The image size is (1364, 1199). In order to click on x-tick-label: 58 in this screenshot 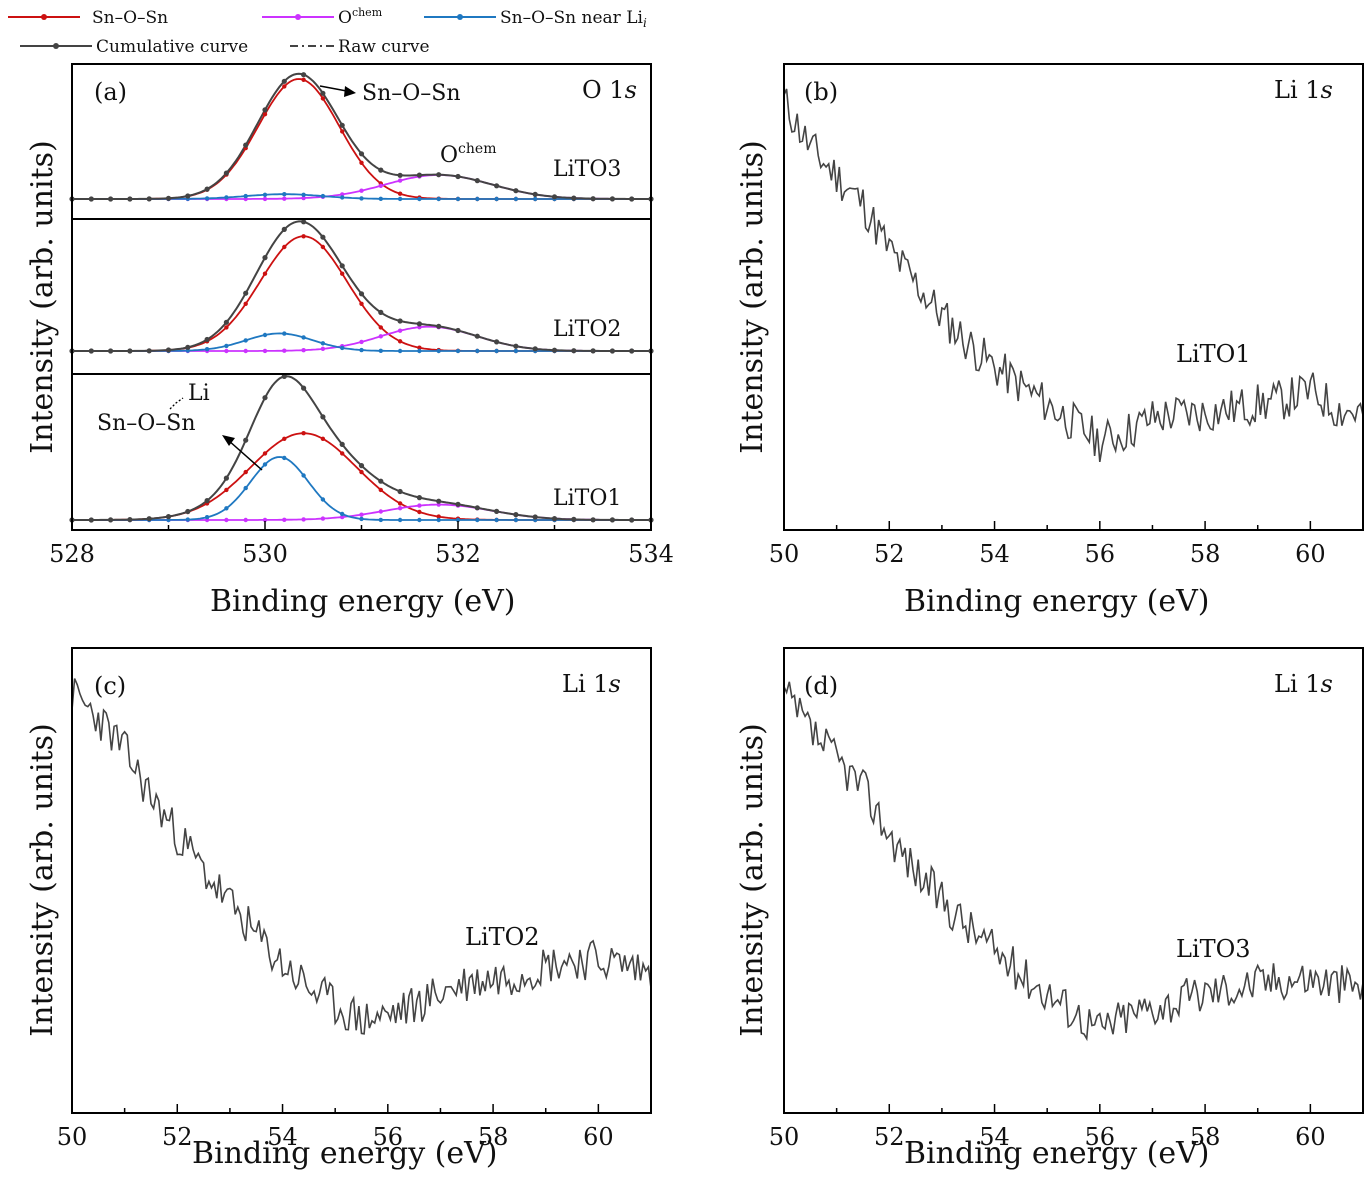, I will do `click(1205, 554)`.